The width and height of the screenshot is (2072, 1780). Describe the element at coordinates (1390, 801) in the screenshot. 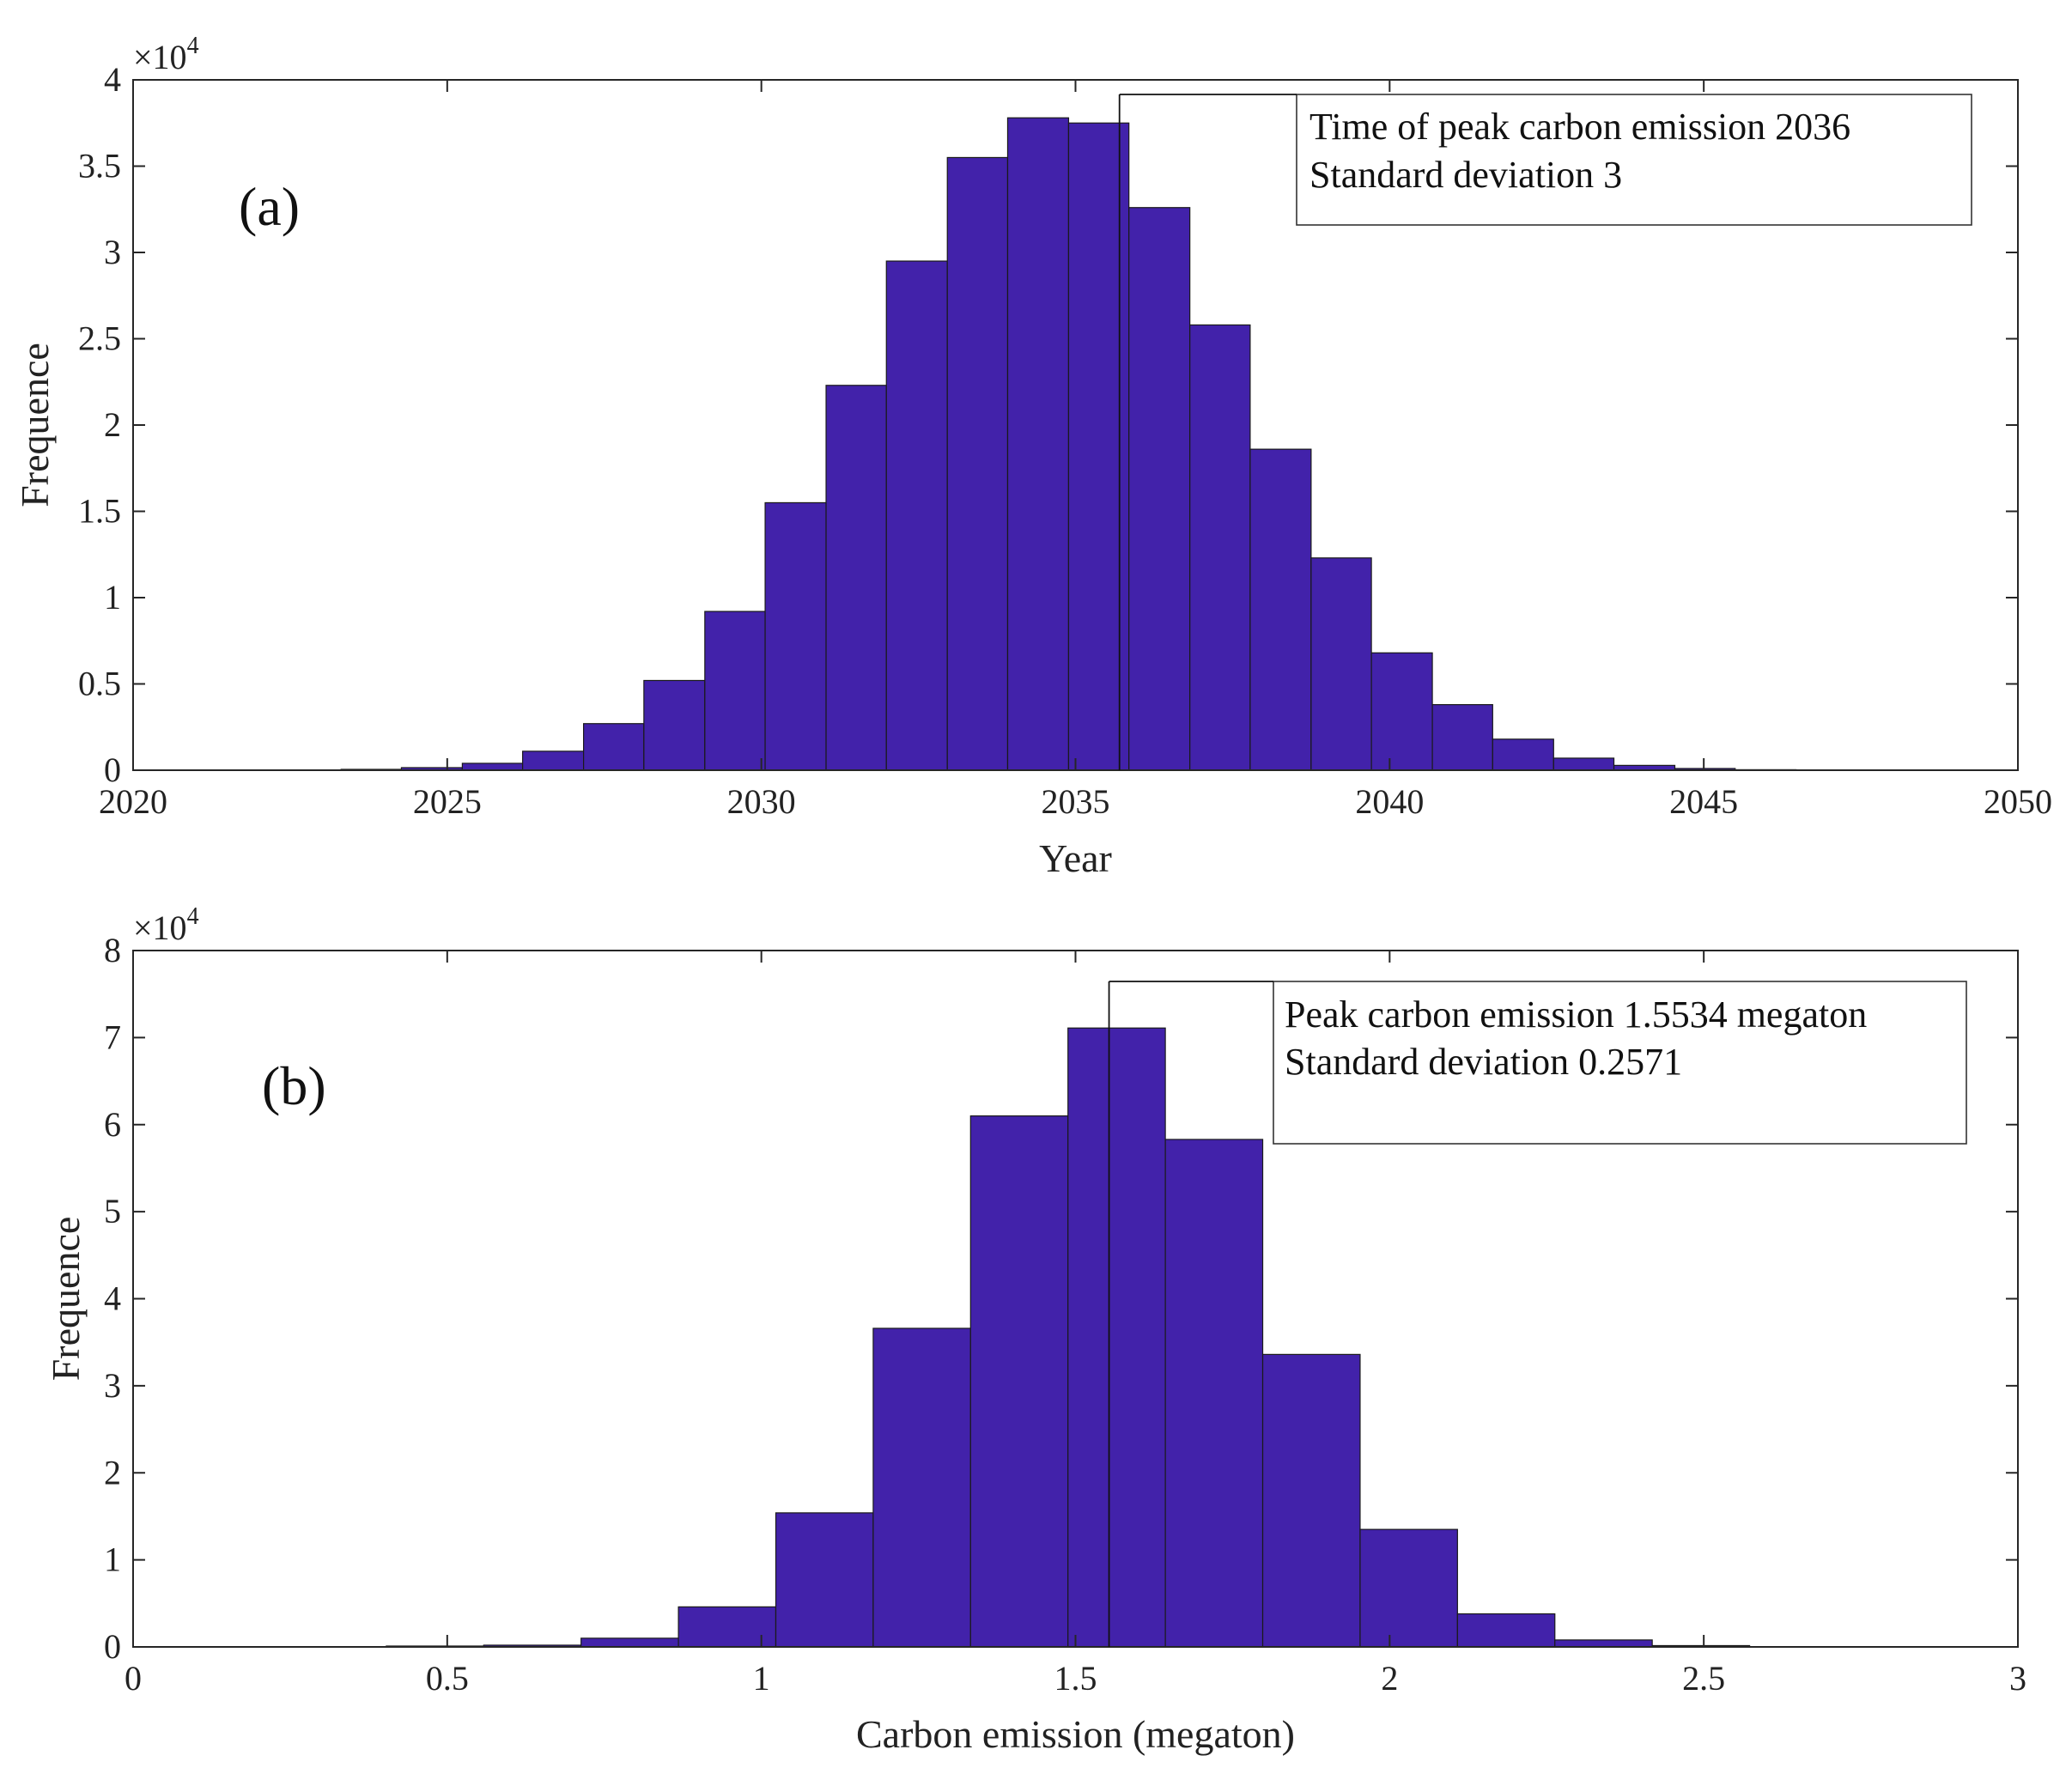

I see `panel-a-x-tick-label-5: 2040` at that location.